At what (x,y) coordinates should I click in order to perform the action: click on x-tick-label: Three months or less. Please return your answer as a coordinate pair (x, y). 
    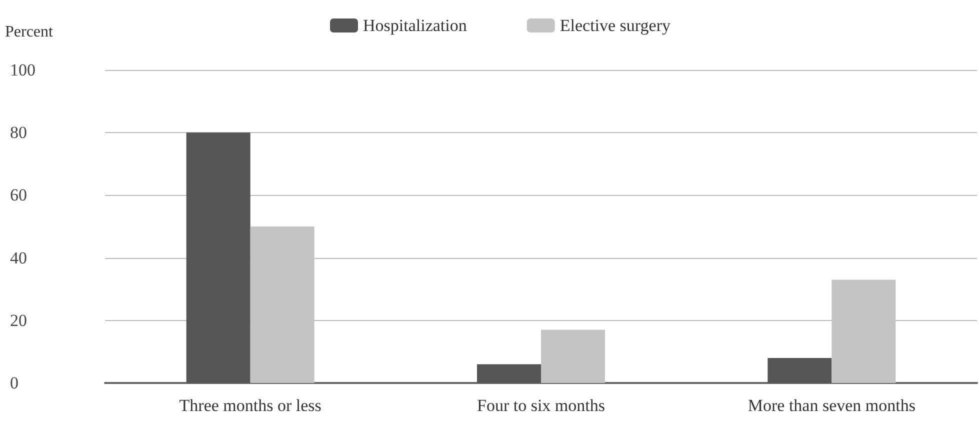
    Looking at the image, I should click on (250, 405).